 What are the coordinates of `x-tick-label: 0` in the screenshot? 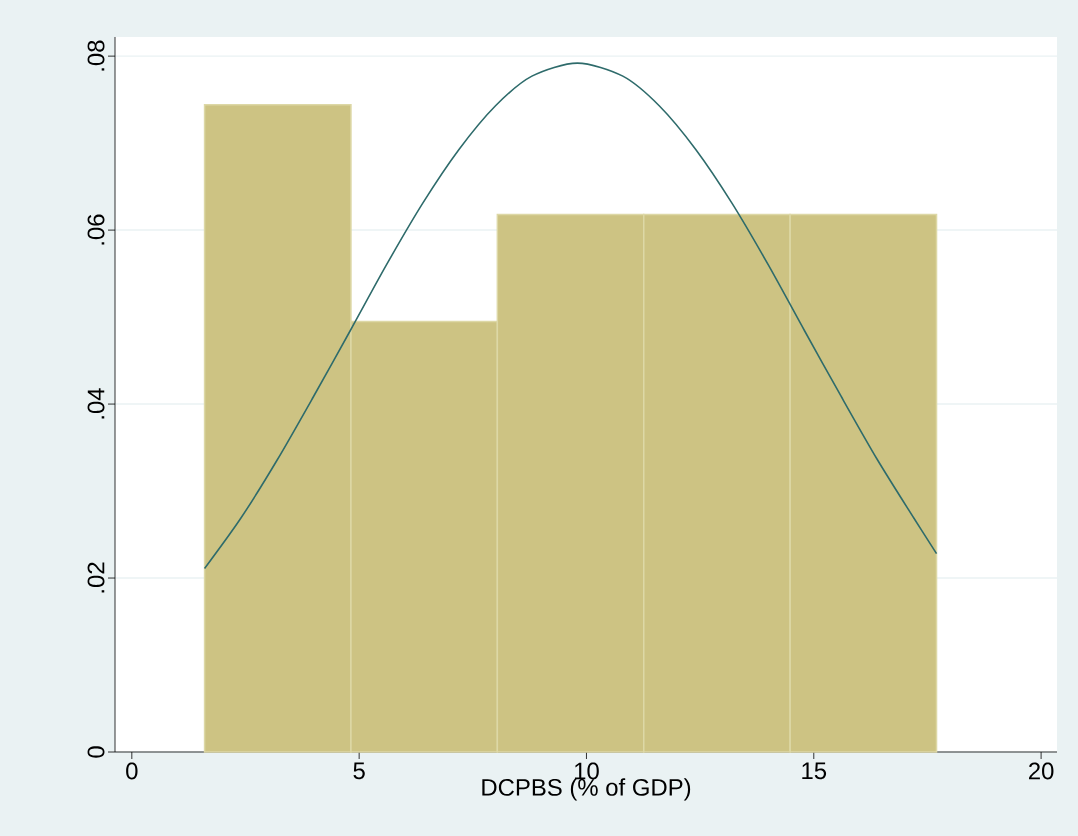 It's located at (132, 771).